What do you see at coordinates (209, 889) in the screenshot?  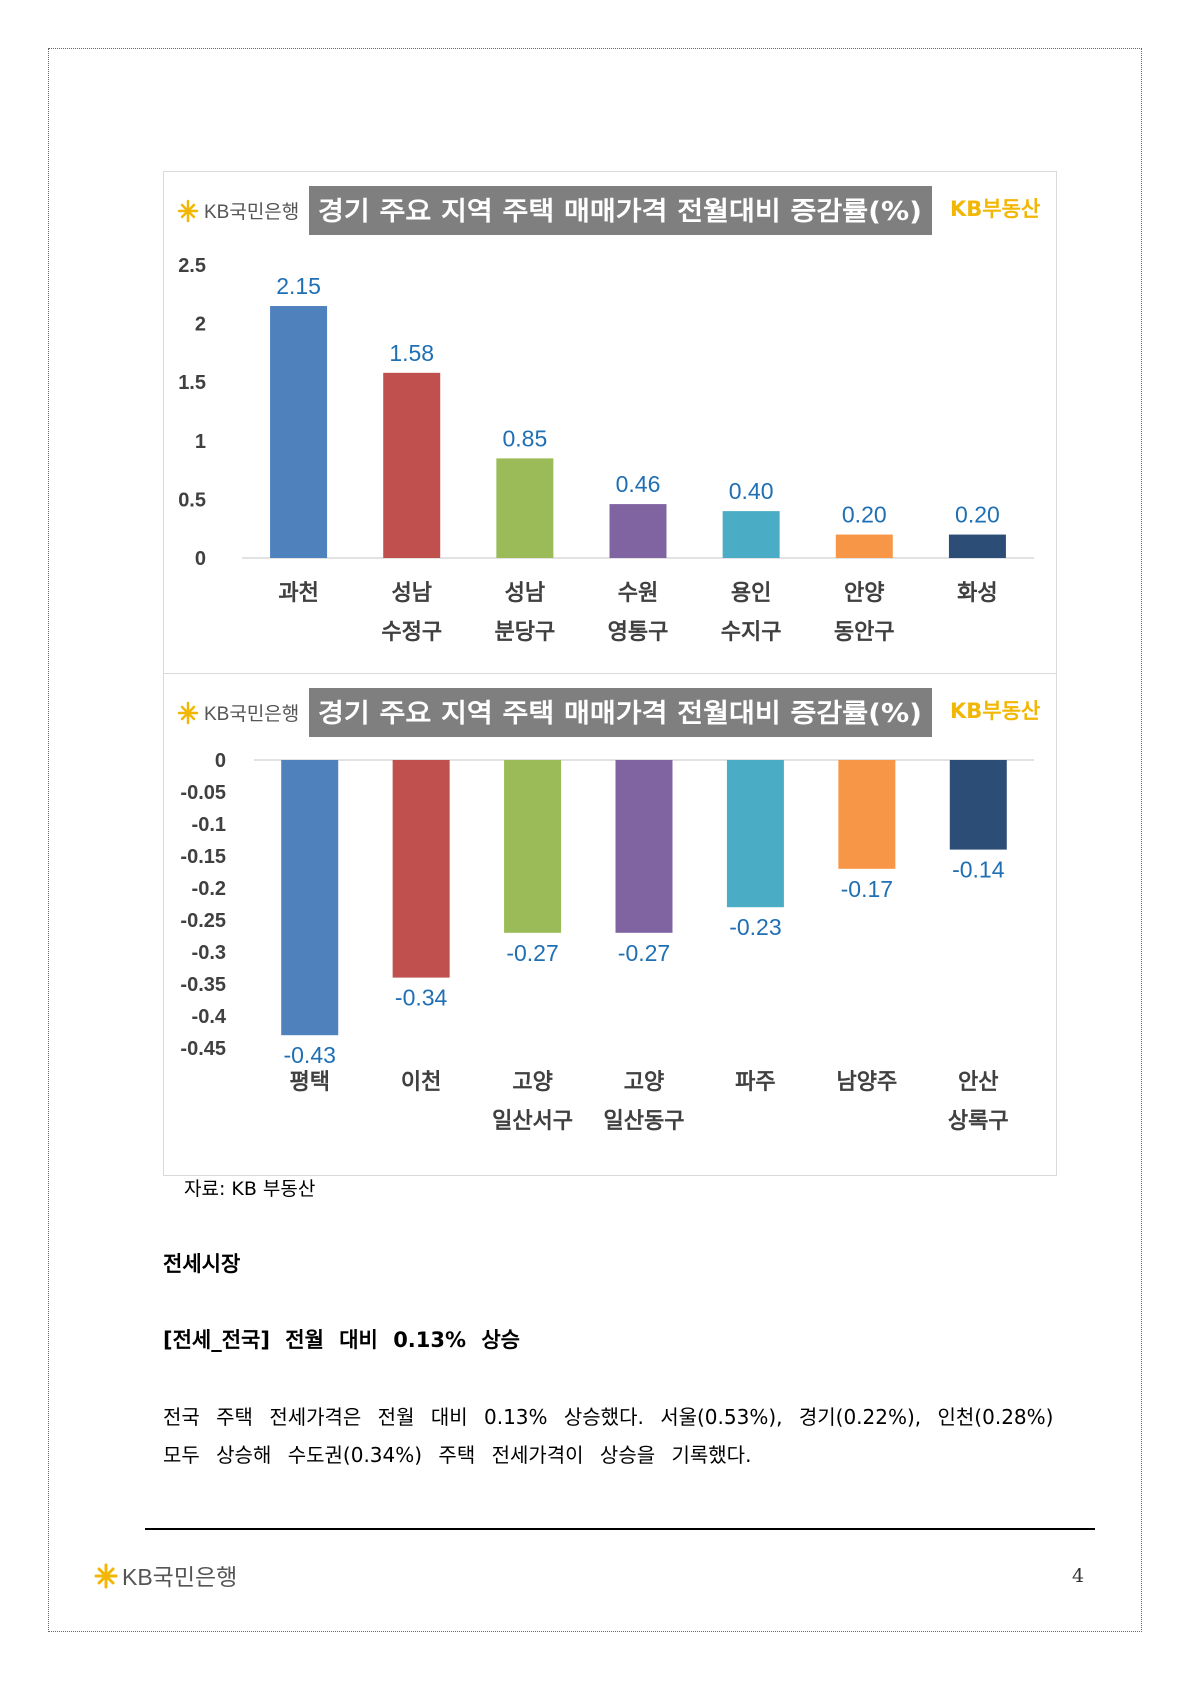 I see `y-tick-label: -0.2` at bounding box center [209, 889].